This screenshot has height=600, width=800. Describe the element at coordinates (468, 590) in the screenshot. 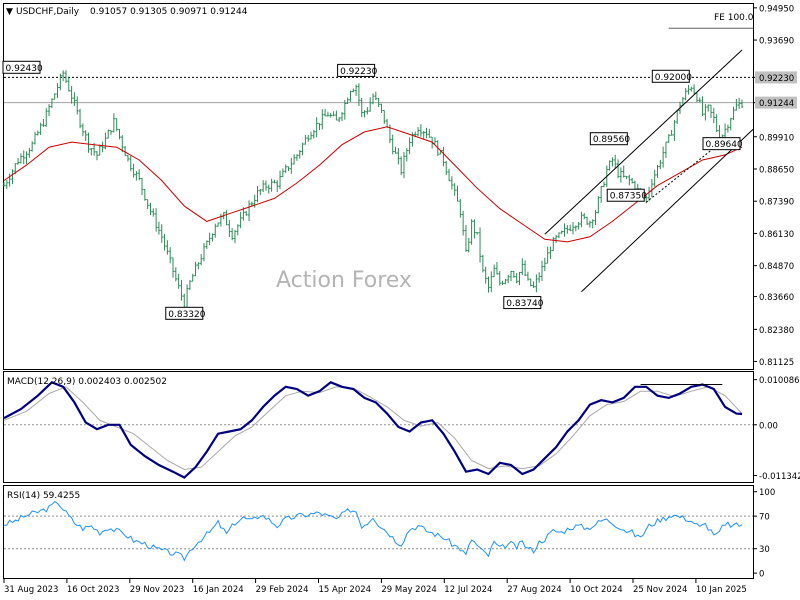

I see `x-axis-tick: 12 Jul 2024` at that location.